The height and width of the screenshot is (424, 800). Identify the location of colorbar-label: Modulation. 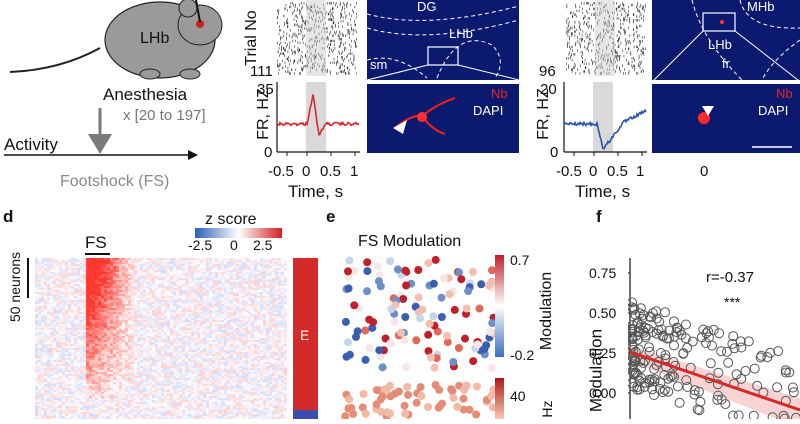
(547, 311).